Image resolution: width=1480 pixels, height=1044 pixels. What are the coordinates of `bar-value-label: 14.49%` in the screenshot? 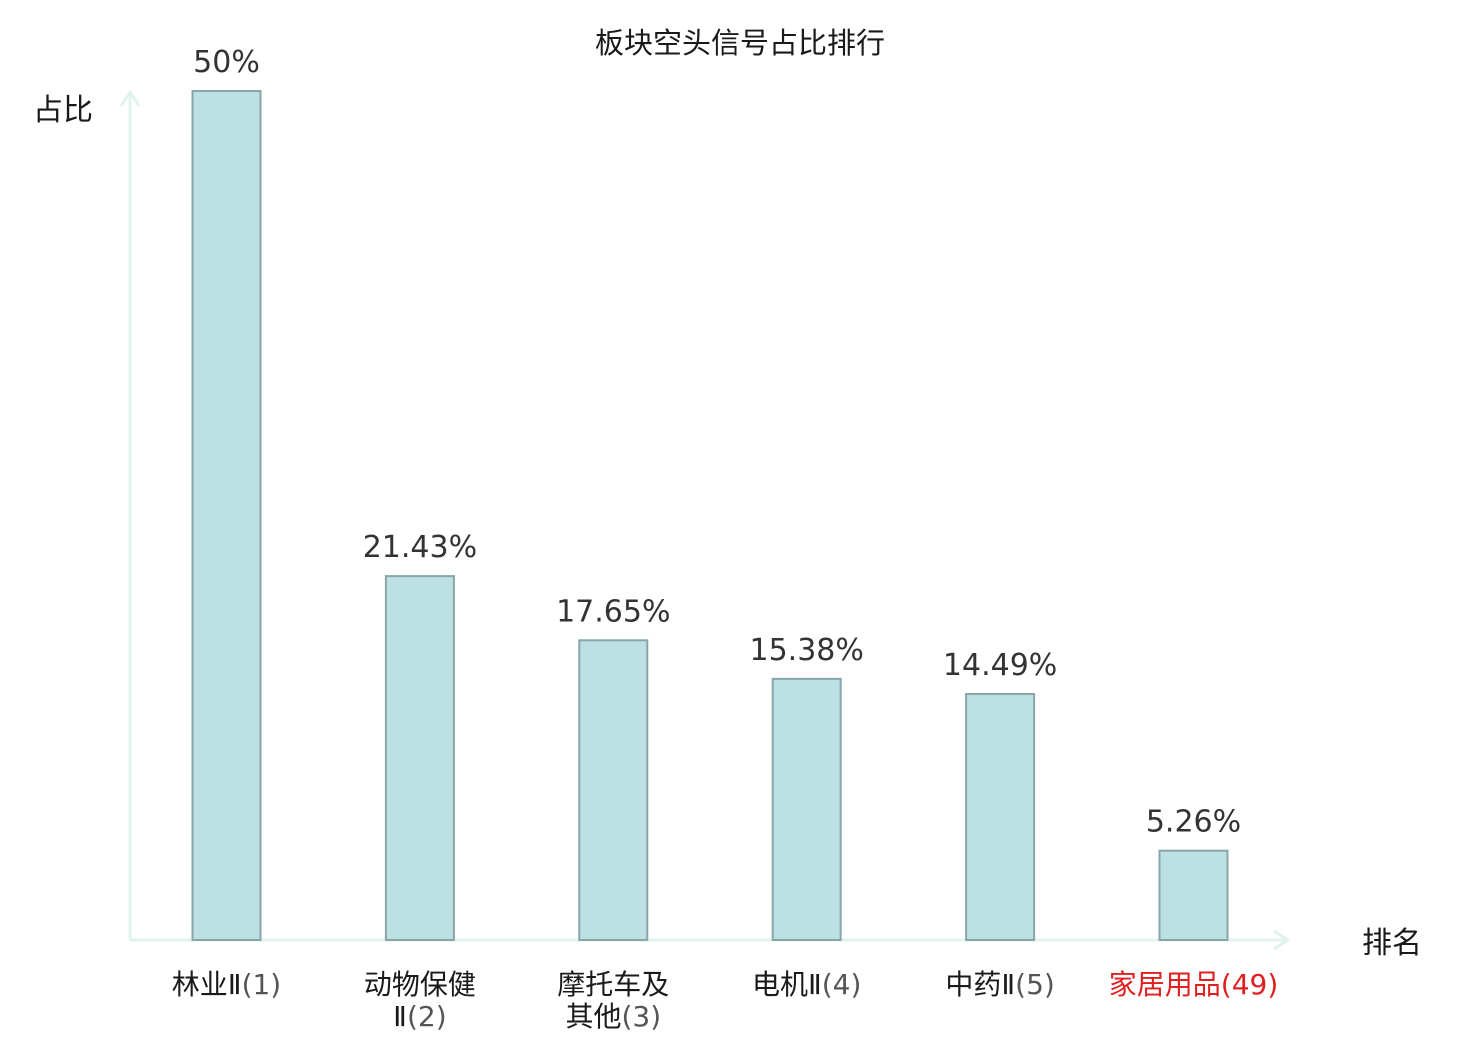 It's located at (1000, 665).